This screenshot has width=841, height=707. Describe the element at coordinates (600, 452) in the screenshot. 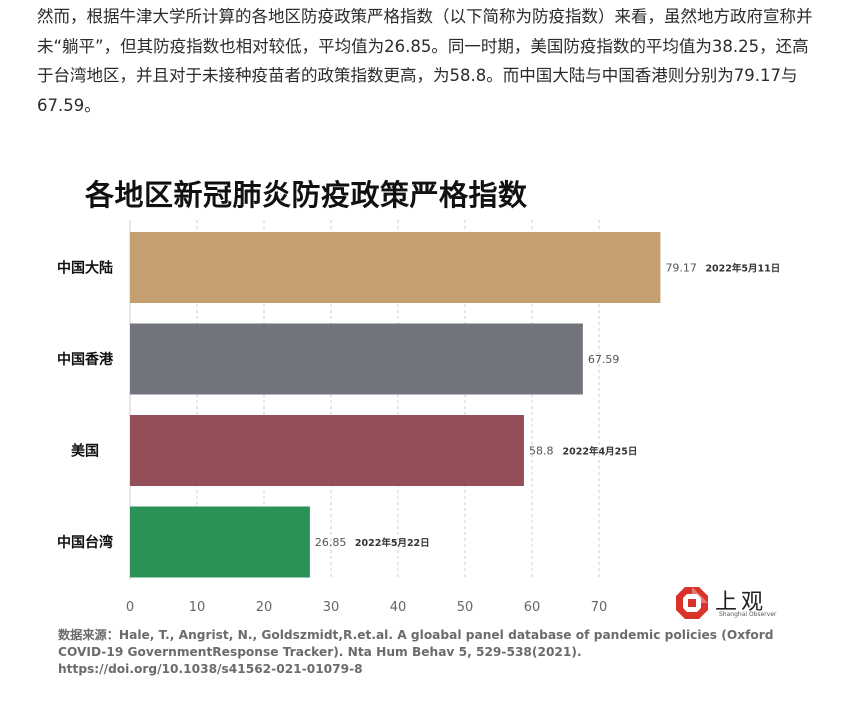

I see `date-label: 2022年4月25日` at that location.